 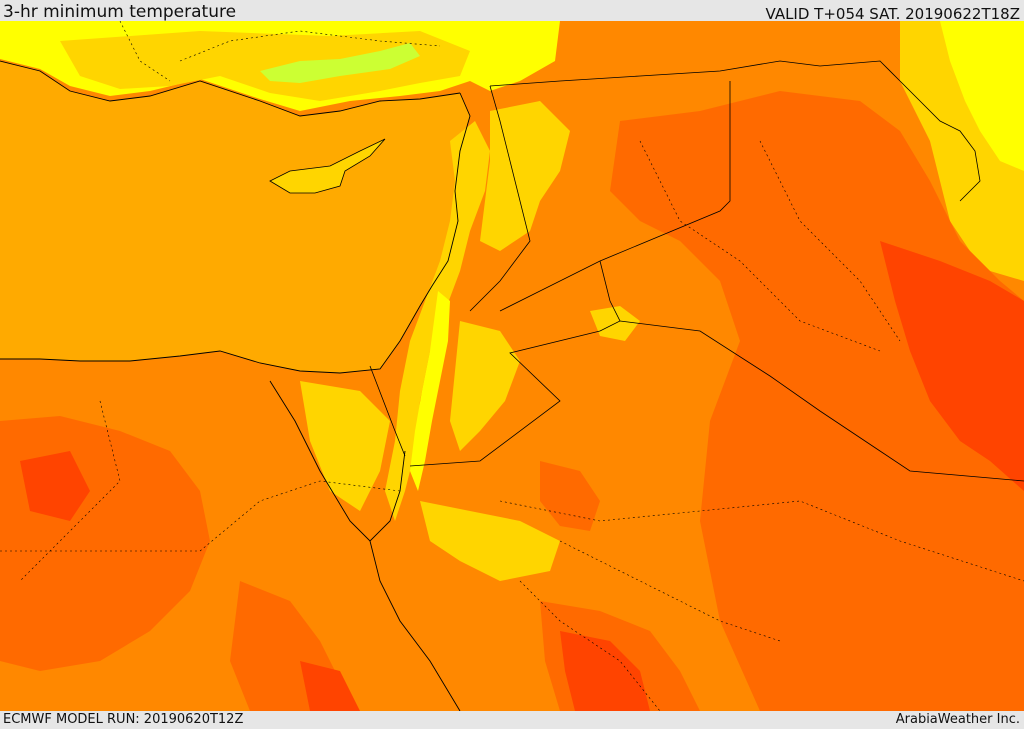 What do you see at coordinates (982, 96) in the screenshot?
I see `northeast-bright-yellow` at bounding box center [982, 96].